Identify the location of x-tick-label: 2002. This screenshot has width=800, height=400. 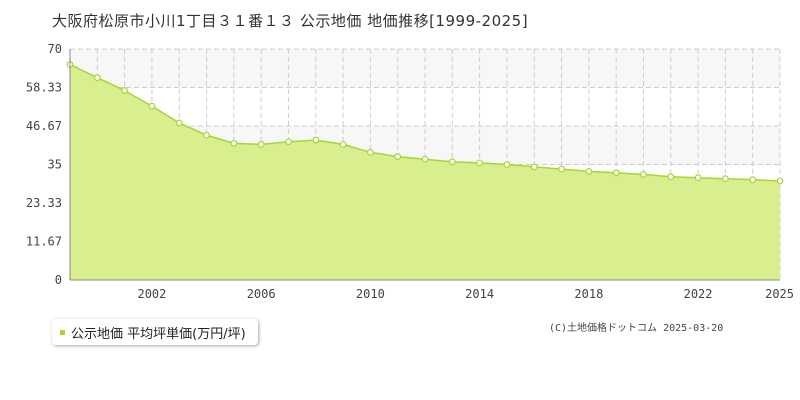
(151, 294).